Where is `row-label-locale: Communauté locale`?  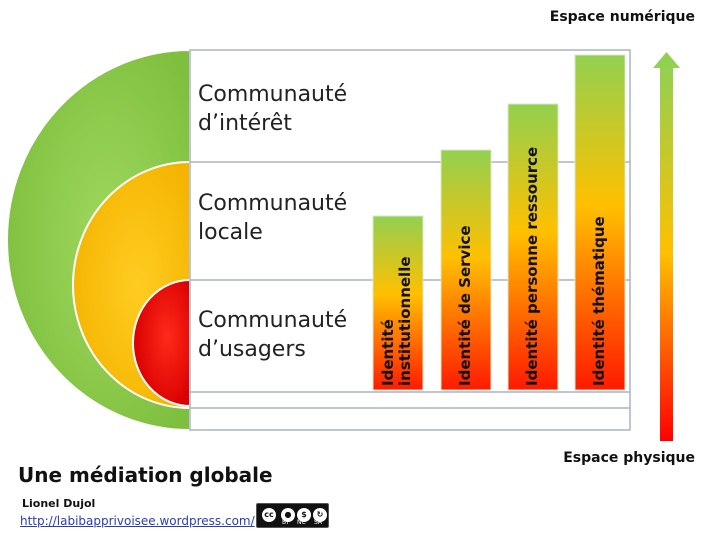
row-label-locale: Communauté locale is located at coordinates (273, 218).